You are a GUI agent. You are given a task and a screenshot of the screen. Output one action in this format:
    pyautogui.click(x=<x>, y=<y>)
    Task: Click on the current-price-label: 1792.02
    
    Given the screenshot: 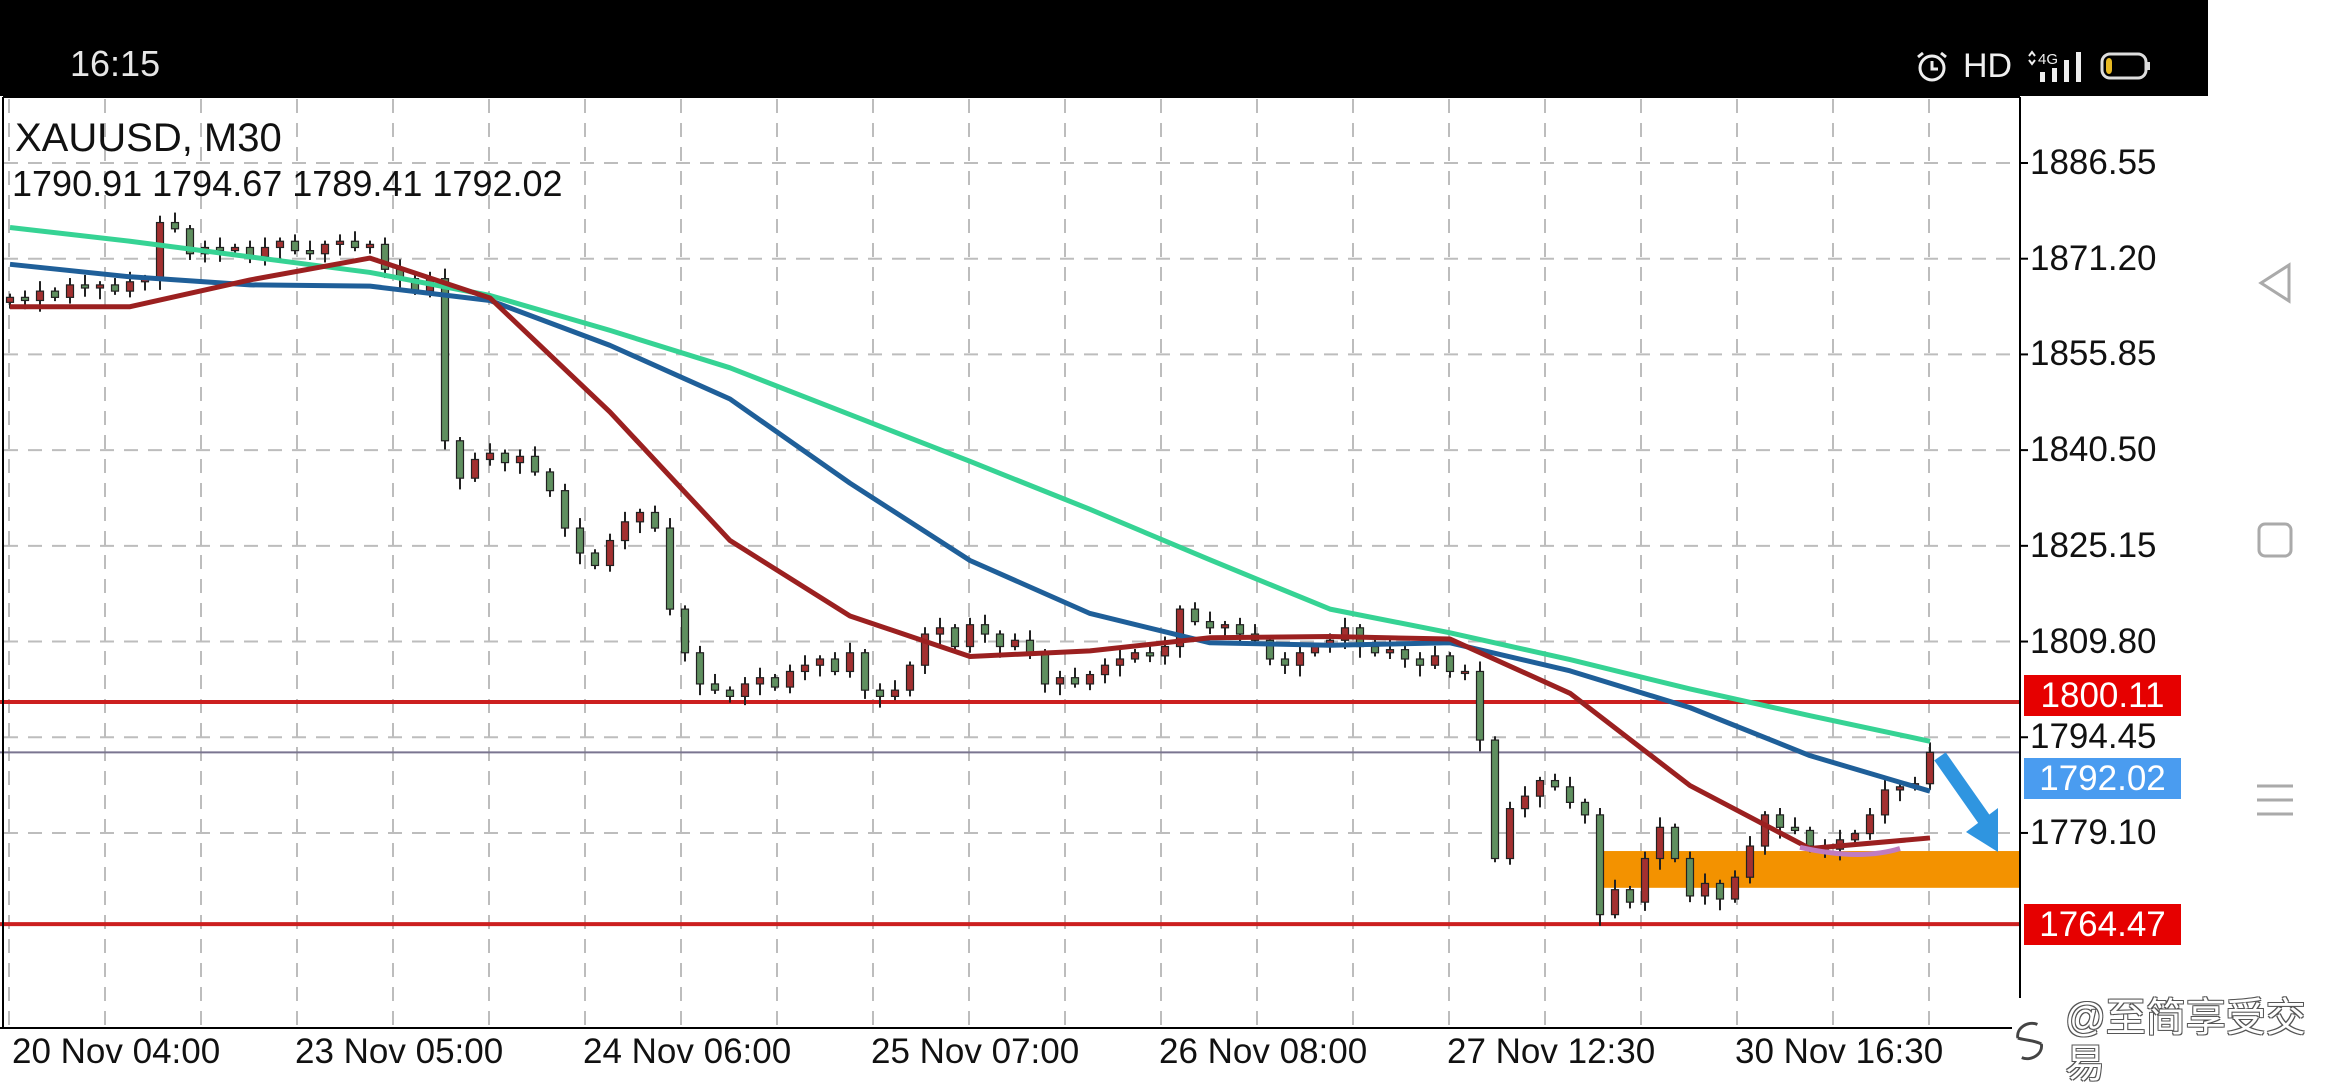 What is the action you would take?
    pyautogui.click(x=2102, y=779)
    